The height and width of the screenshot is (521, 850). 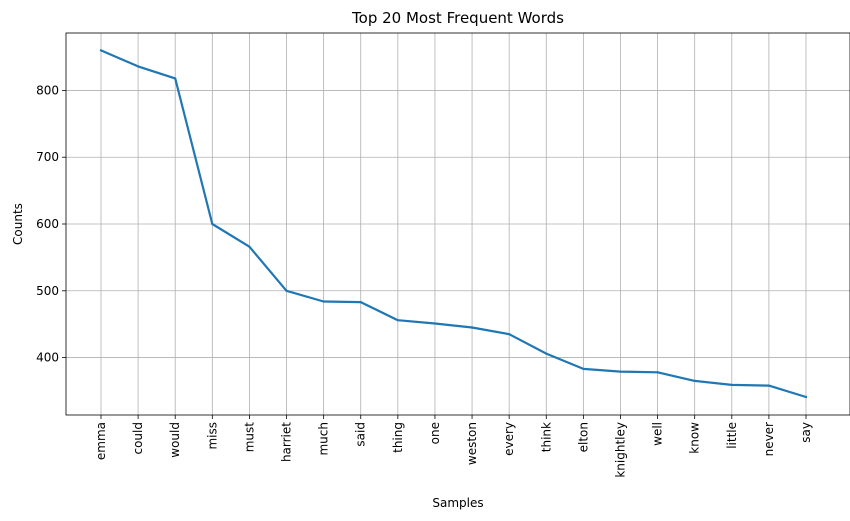 What do you see at coordinates (287, 442) in the screenshot?
I see `x-tick-label: harriet` at bounding box center [287, 442].